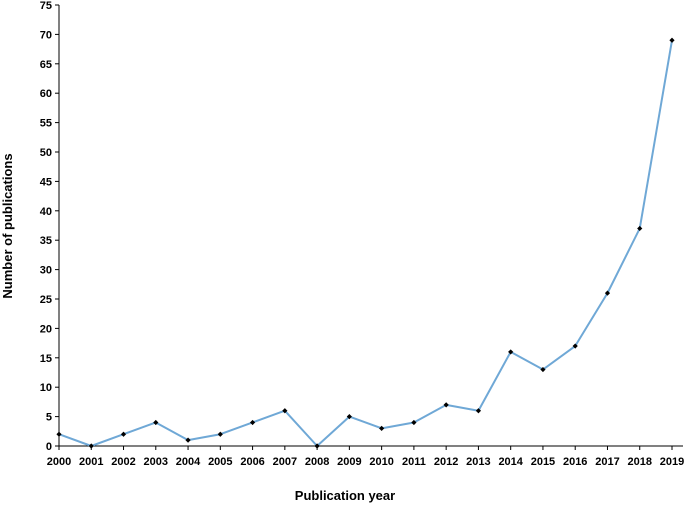  Describe the element at coordinates (7, 225) in the screenshot. I see `y-axis-title: Number of publications` at that location.